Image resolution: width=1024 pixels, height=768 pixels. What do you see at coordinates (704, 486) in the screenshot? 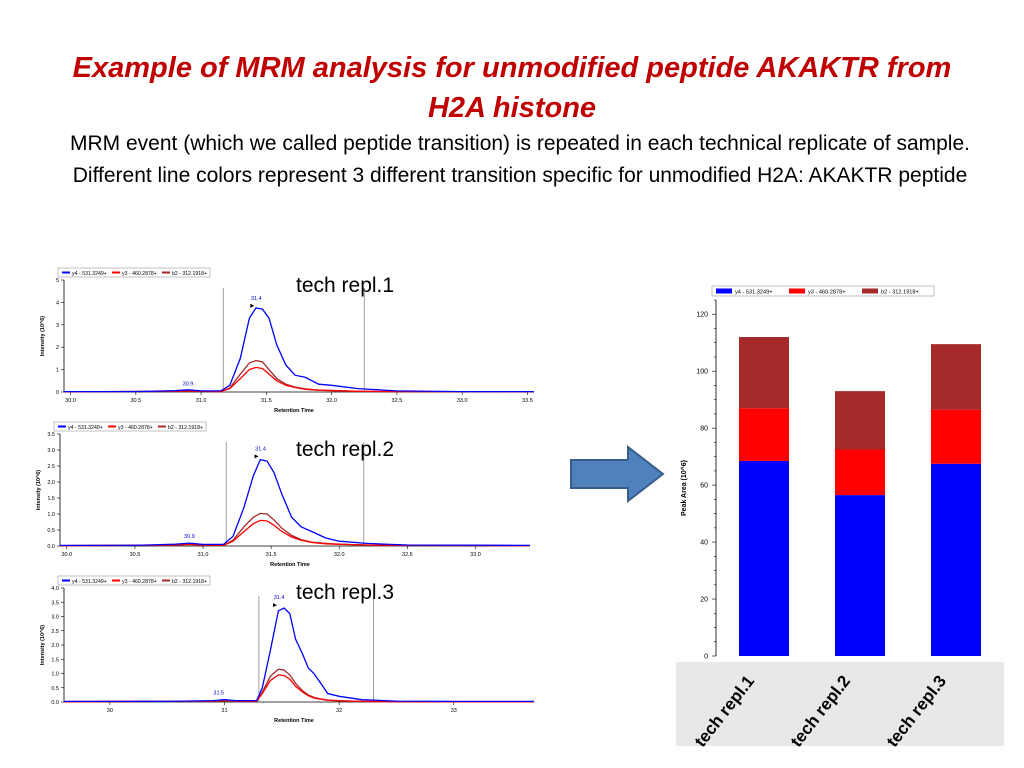
I see `y-tick-label: 60` at bounding box center [704, 486].